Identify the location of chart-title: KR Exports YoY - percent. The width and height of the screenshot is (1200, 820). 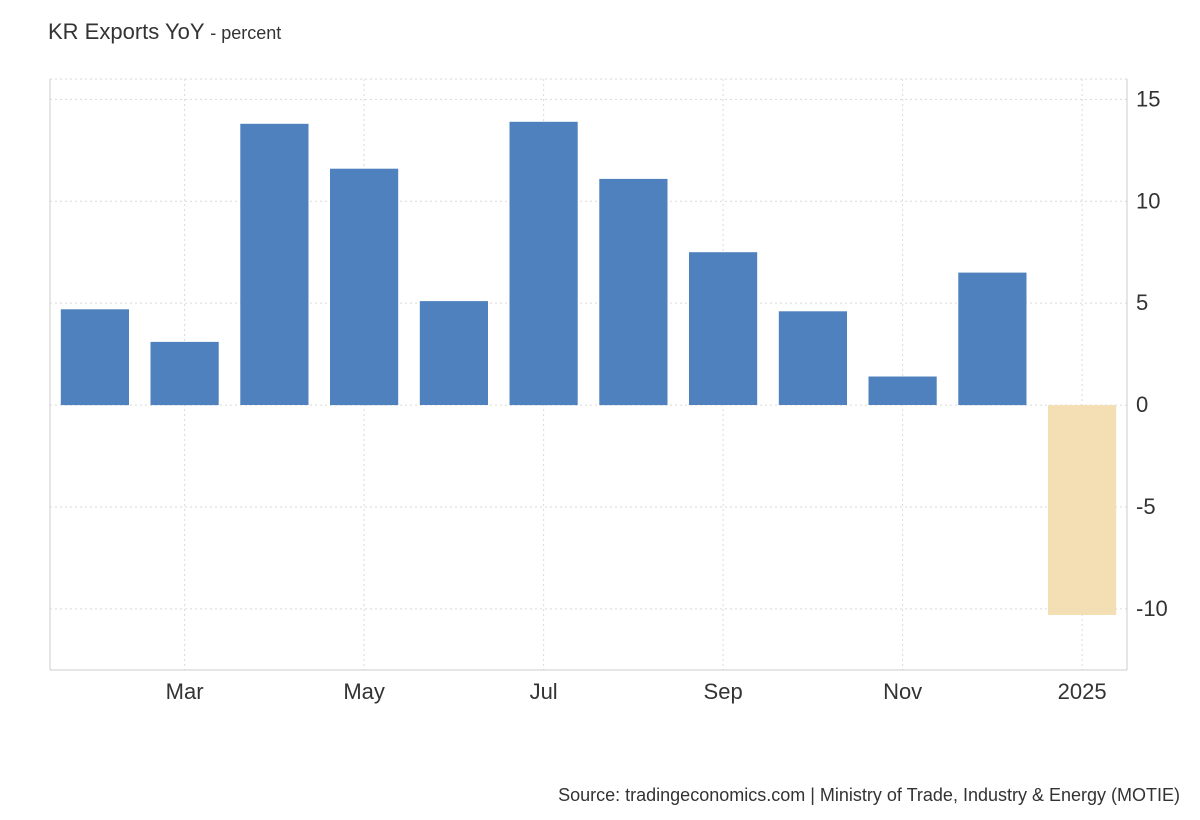
(164, 32).